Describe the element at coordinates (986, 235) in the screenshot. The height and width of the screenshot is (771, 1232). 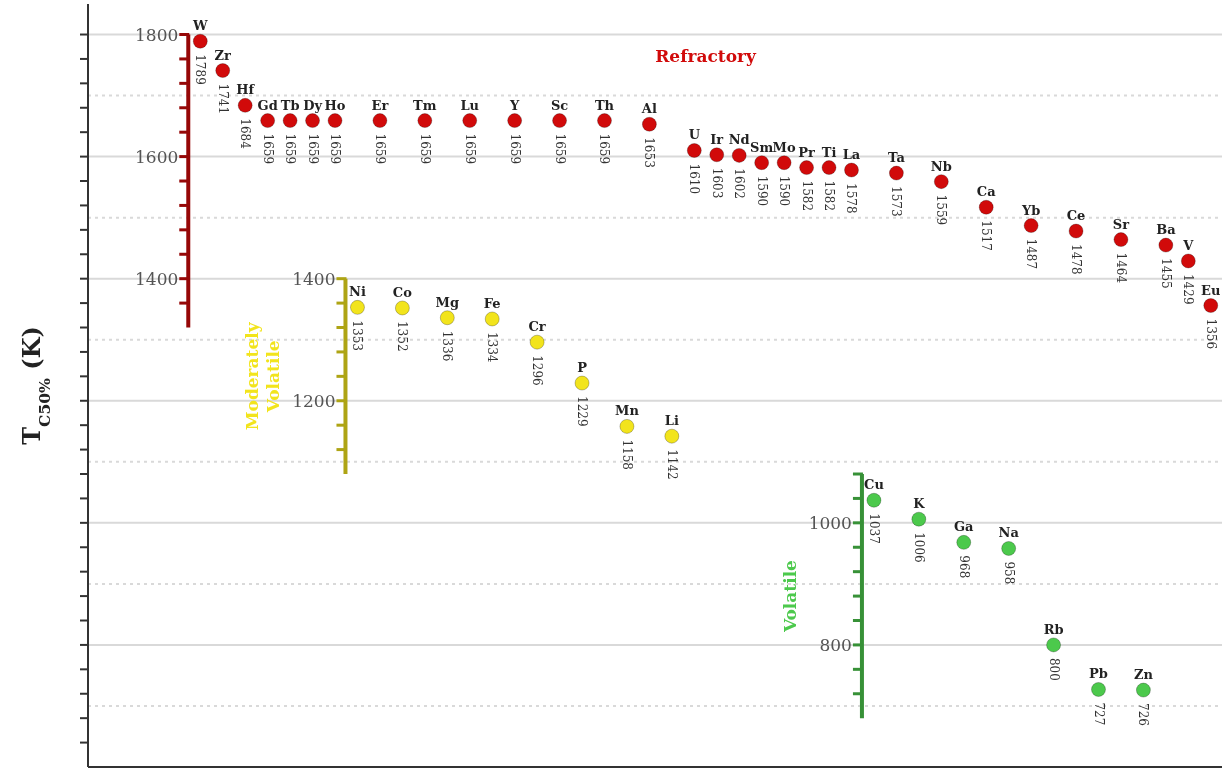
I see `data-label: 1517` at that location.